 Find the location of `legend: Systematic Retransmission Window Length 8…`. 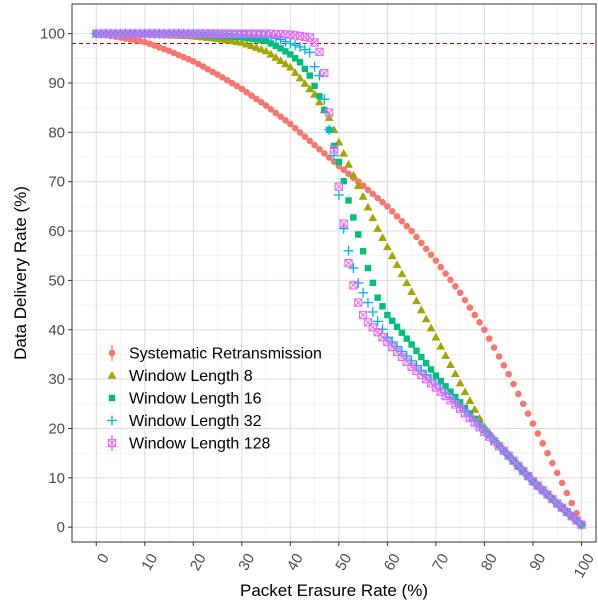

legend: Systematic Retransmission Window Length 8… is located at coordinates (214, 399).